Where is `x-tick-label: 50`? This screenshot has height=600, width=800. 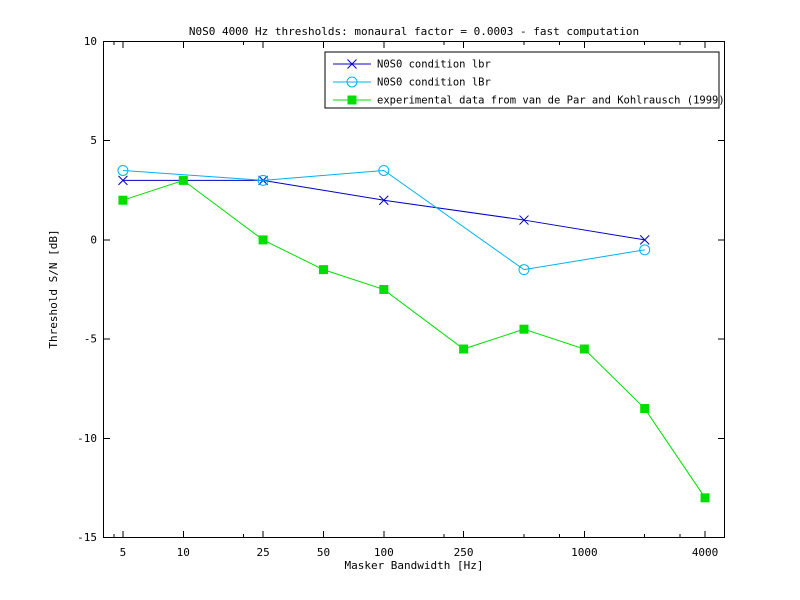 x-tick-label: 50 is located at coordinates (323, 552).